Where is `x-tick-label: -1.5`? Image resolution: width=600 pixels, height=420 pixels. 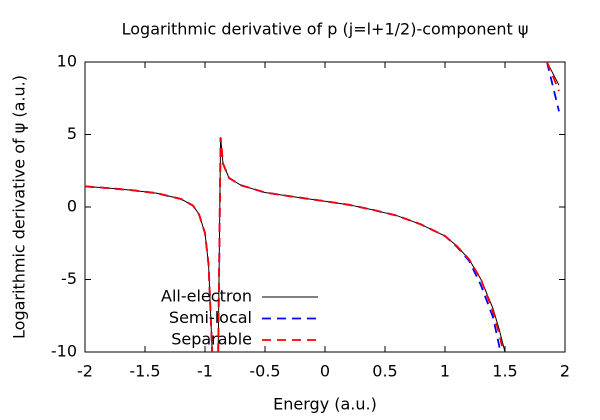 x-tick-label: -1.5 is located at coordinates (144, 371).